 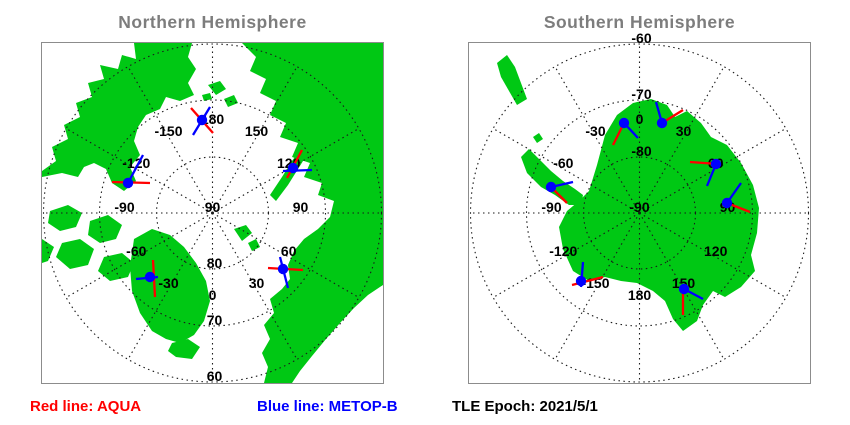 I want to click on svg-text: -70, so click(x=641, y=94).